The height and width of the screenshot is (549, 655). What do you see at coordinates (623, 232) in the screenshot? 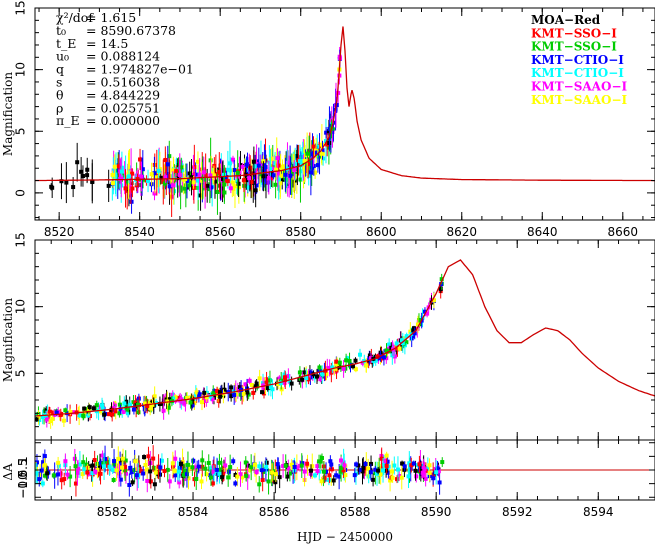
I see `x-tick-label: 8660` at bounding box center [623, 232].